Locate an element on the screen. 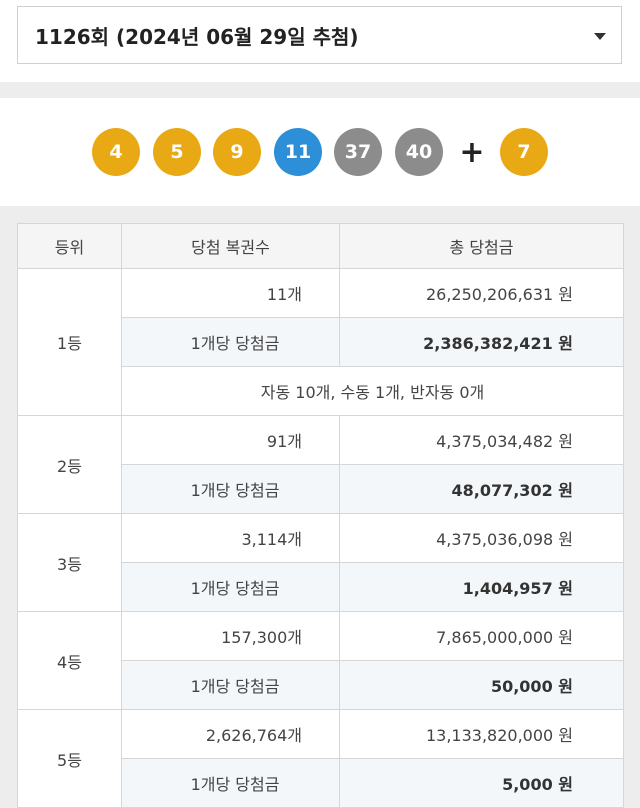  bonus-ball: 7 is located at coordinates (524, 152).